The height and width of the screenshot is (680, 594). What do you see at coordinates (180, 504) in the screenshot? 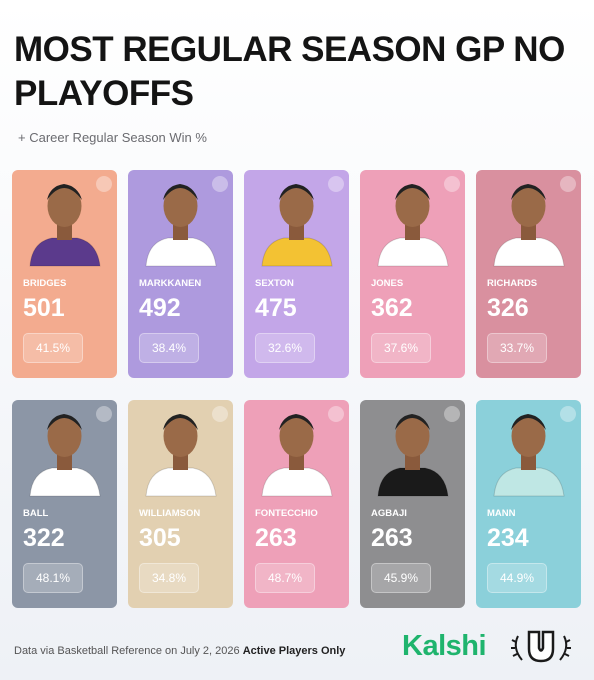
I see `player-card: WILLIAMSON 305 34.8%` at bounding box center [180, 504].